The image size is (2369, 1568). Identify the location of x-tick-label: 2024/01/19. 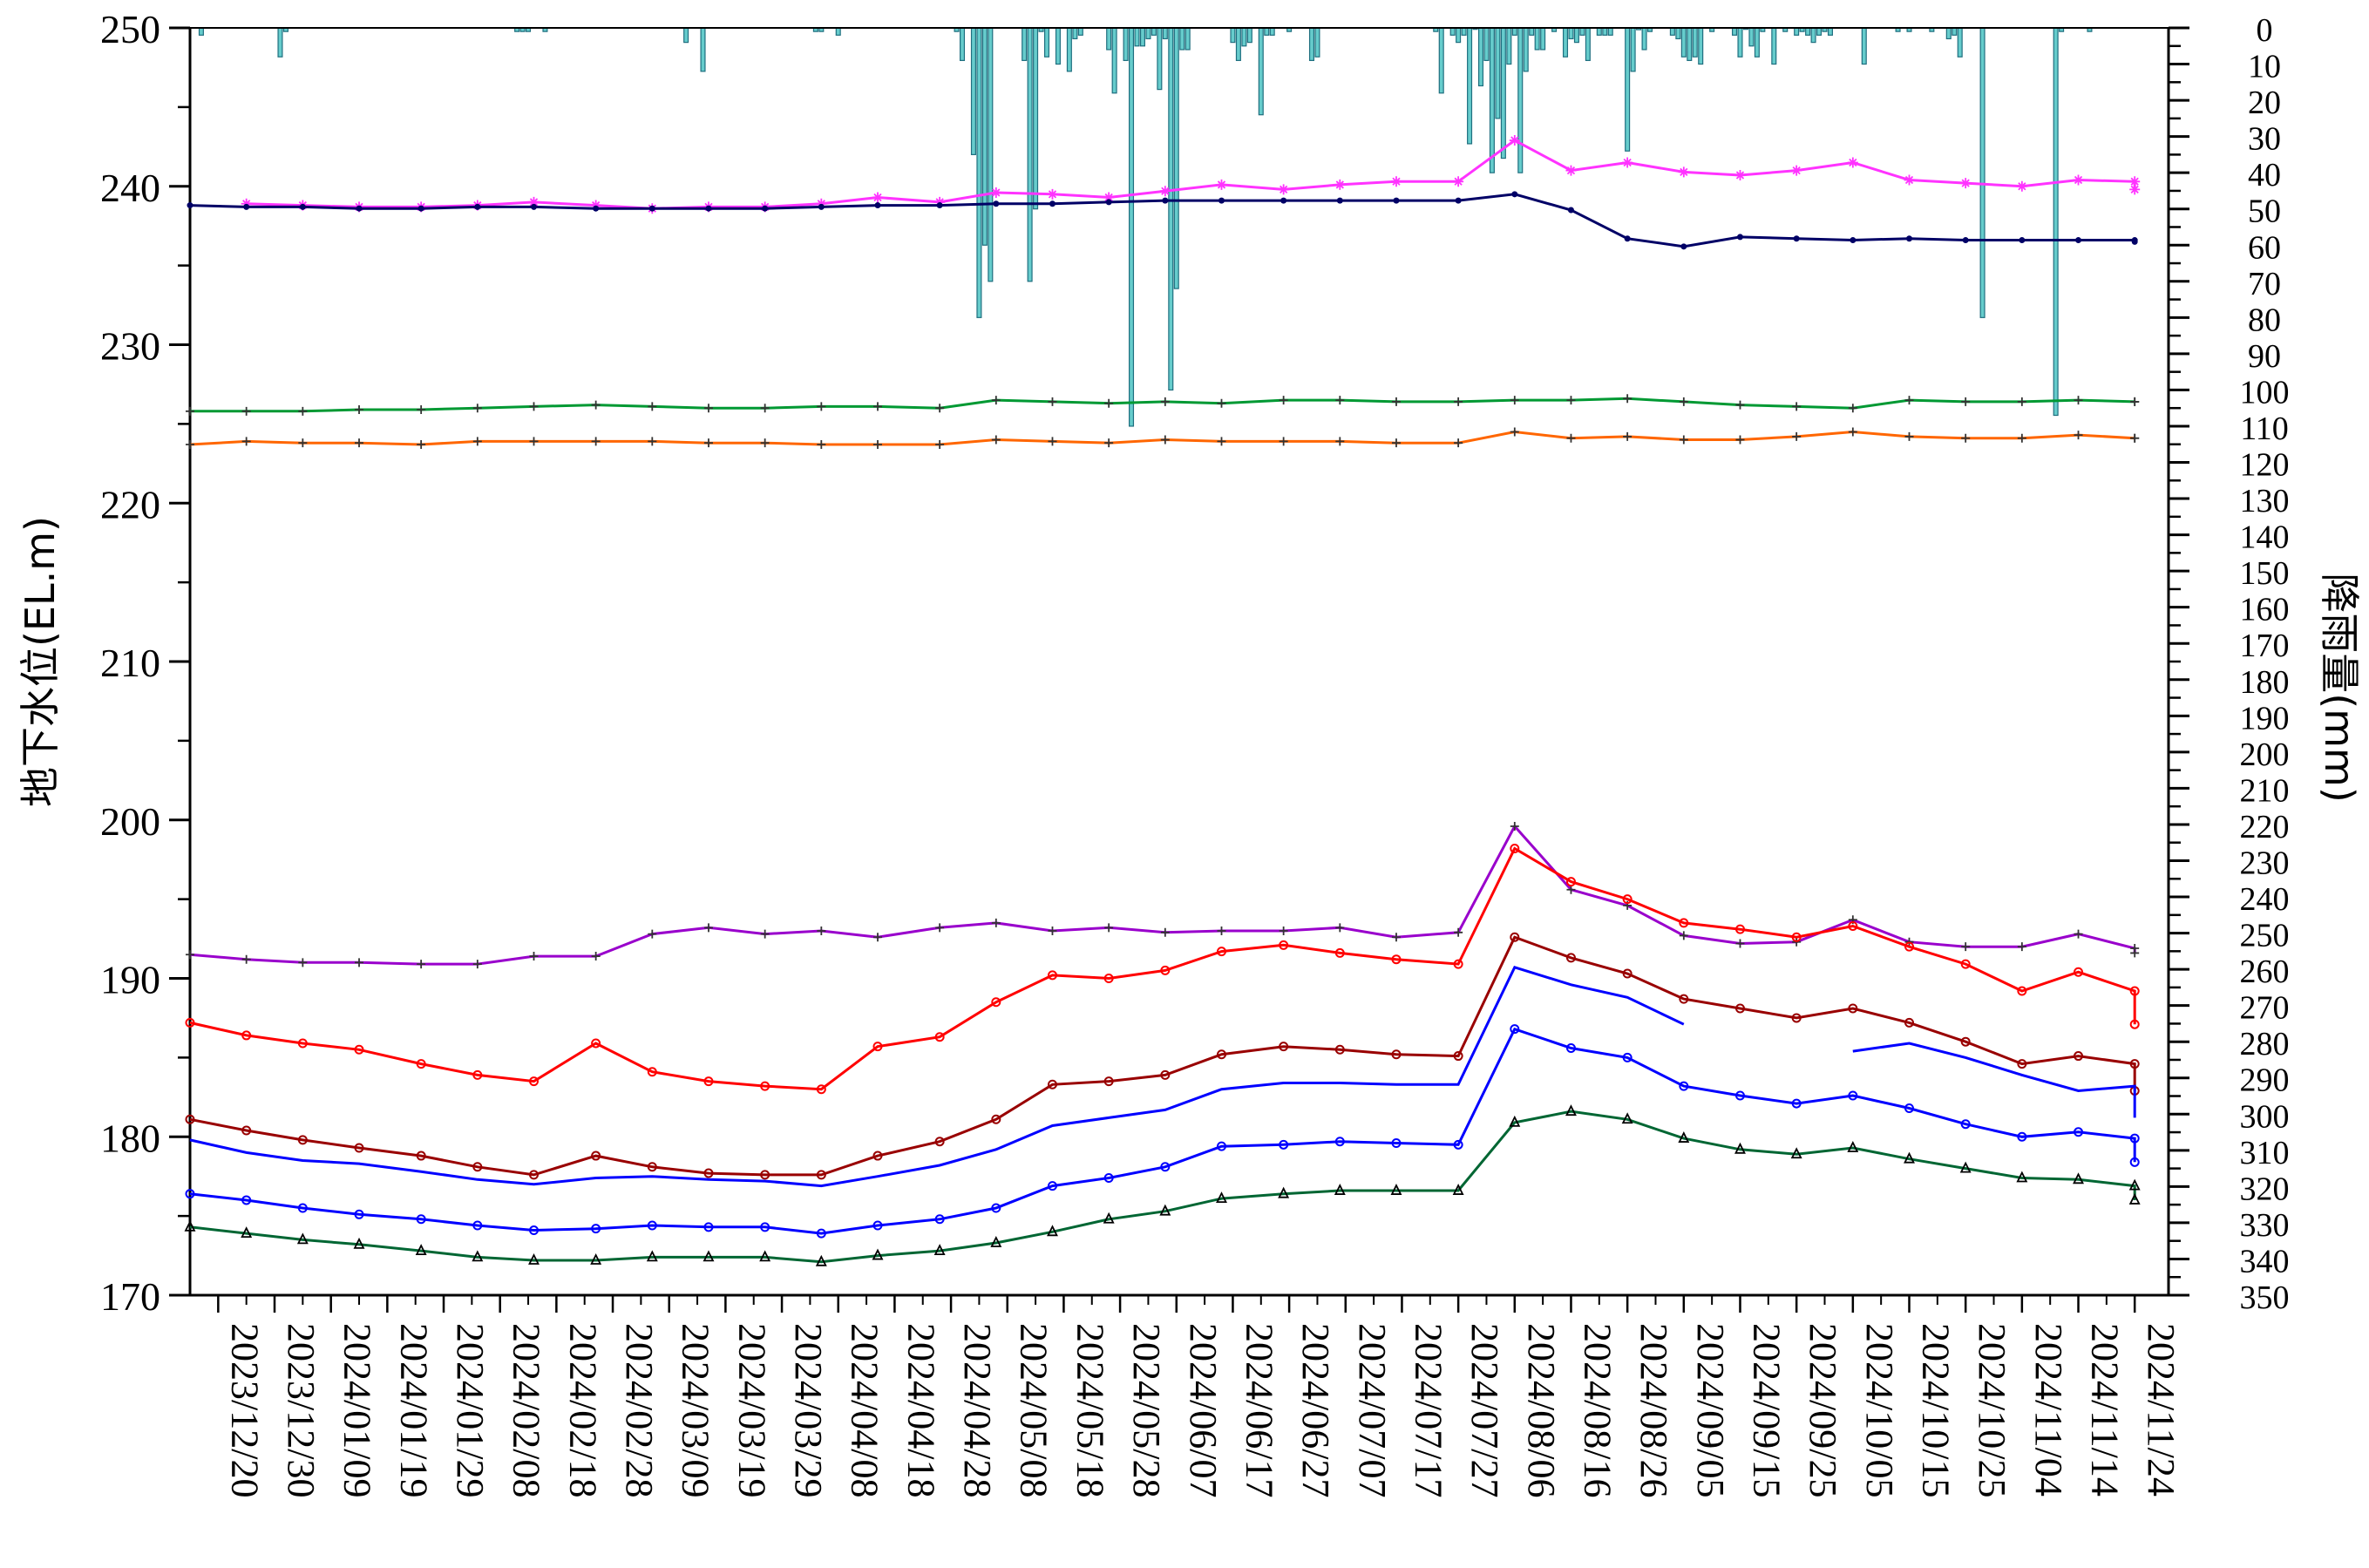
(413, 1410).